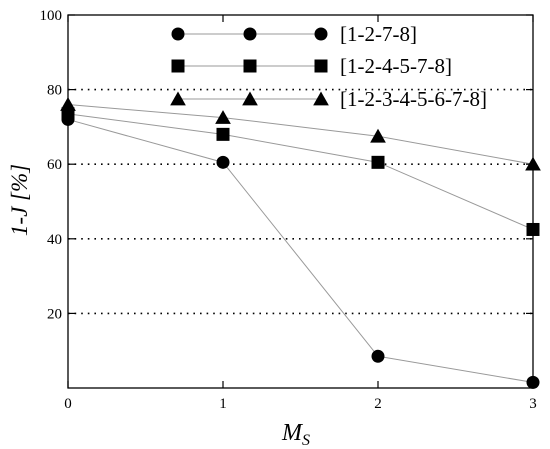 This screenshot has width=550, height=449. Describe the element at coordinates (54, 240) in the screenshot. I see `y-tick-label: 40` at that location.